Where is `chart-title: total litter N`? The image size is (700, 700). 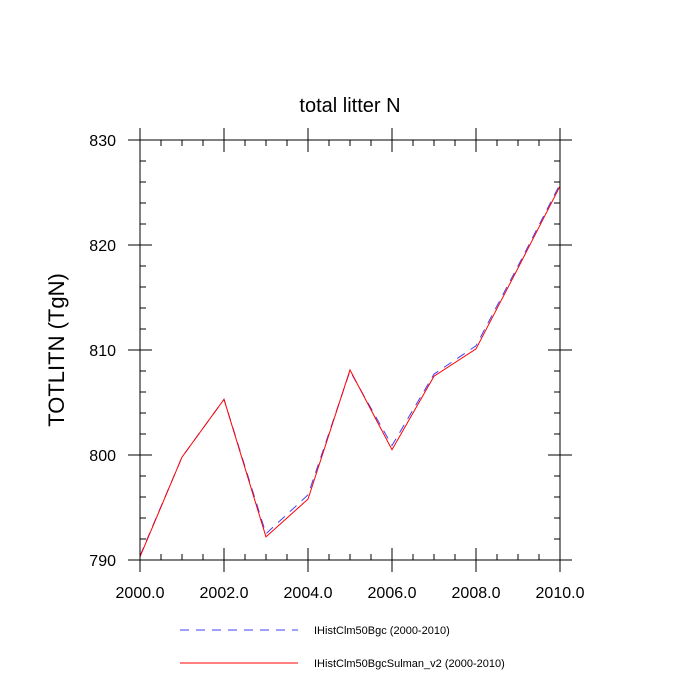
chart-title: total litter N is located at coordinates (349, 106).